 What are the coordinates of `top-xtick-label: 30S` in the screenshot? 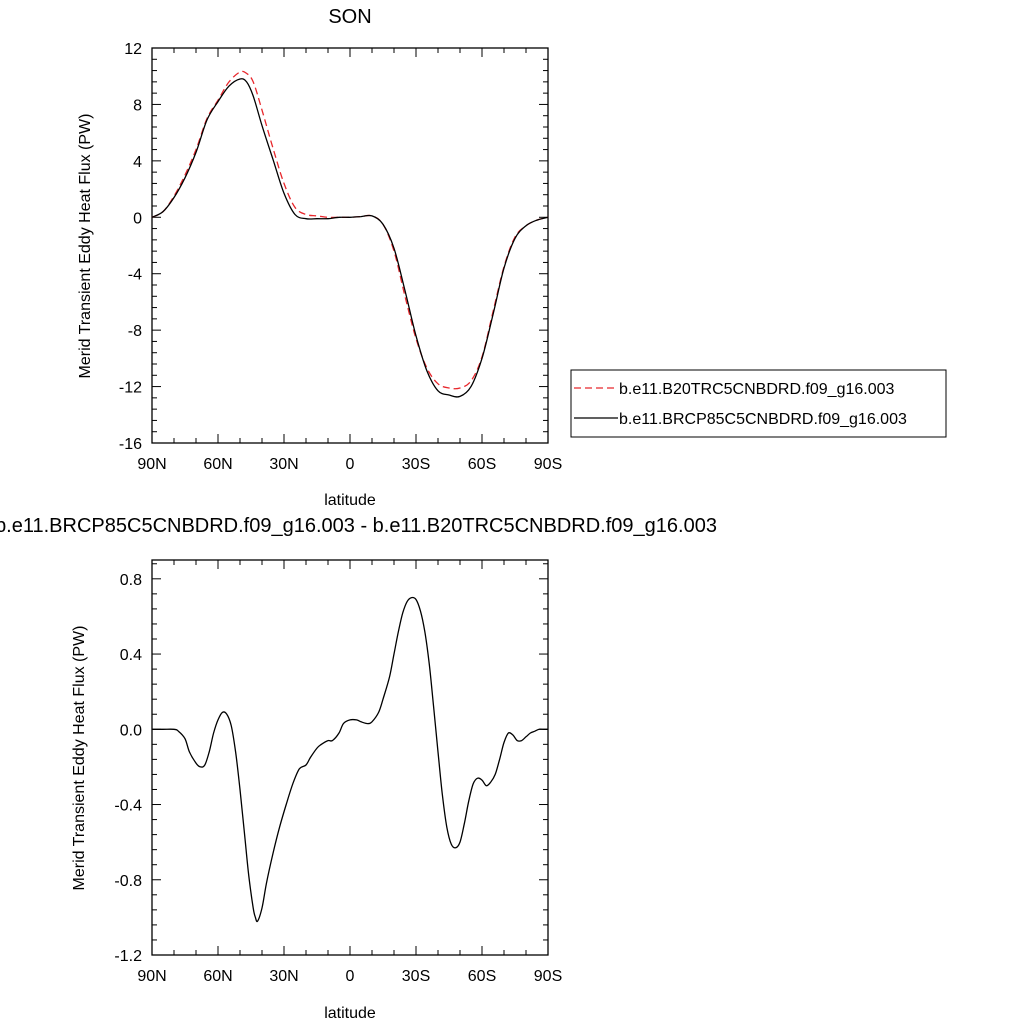 It's located at (416, 464).